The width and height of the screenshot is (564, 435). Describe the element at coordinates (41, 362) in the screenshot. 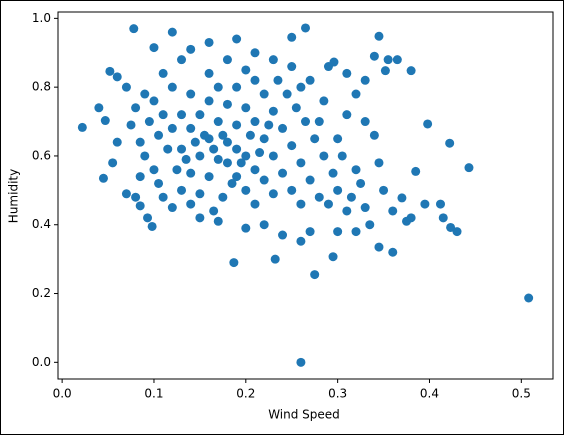

I see `y-tick-label: 0.0` at that location.